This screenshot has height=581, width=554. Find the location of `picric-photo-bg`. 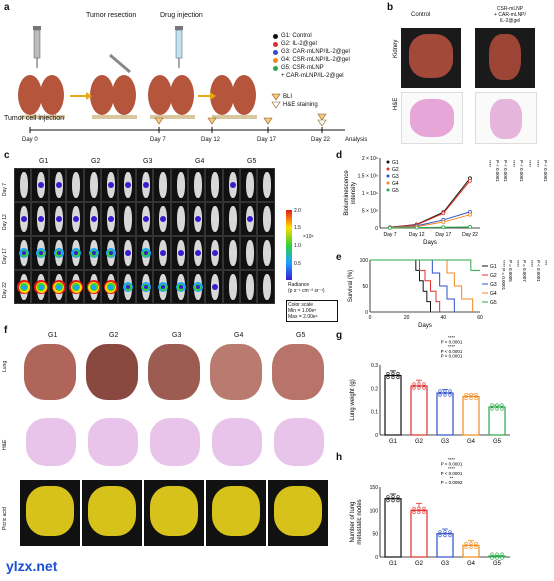

picric-photo-bg is located at coordinates (174, 513).